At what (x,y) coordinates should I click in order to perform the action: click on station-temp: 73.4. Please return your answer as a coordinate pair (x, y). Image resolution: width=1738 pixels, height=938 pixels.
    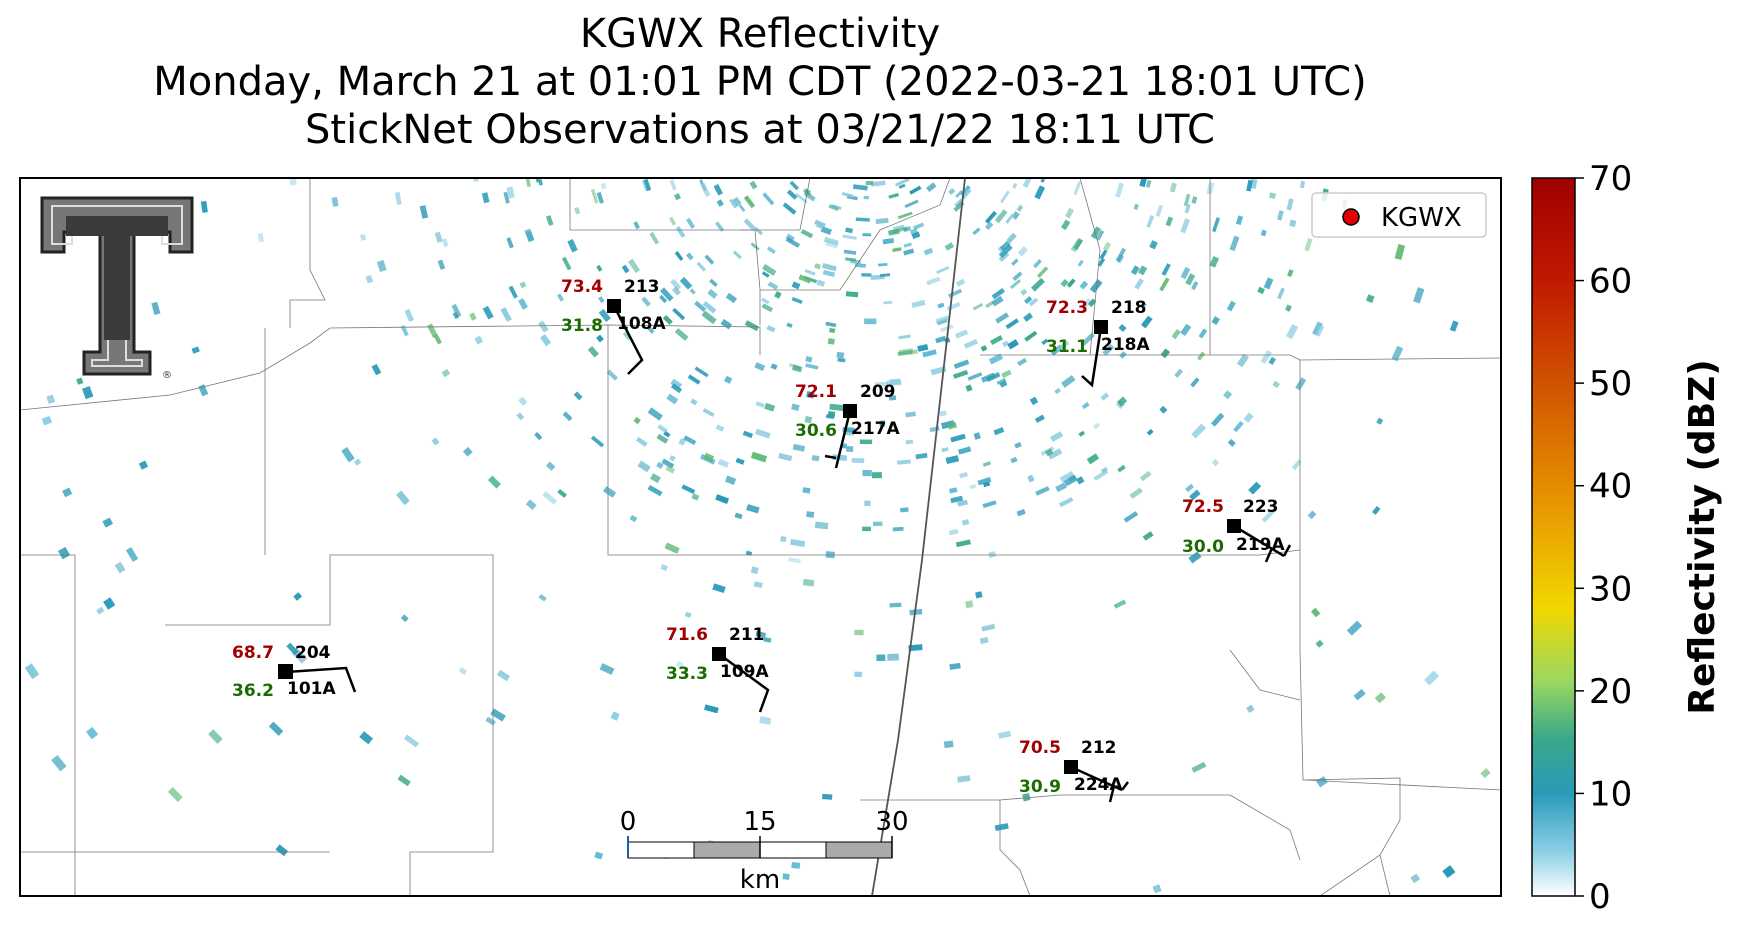
    Looking at the image, I should click on (582, 287).